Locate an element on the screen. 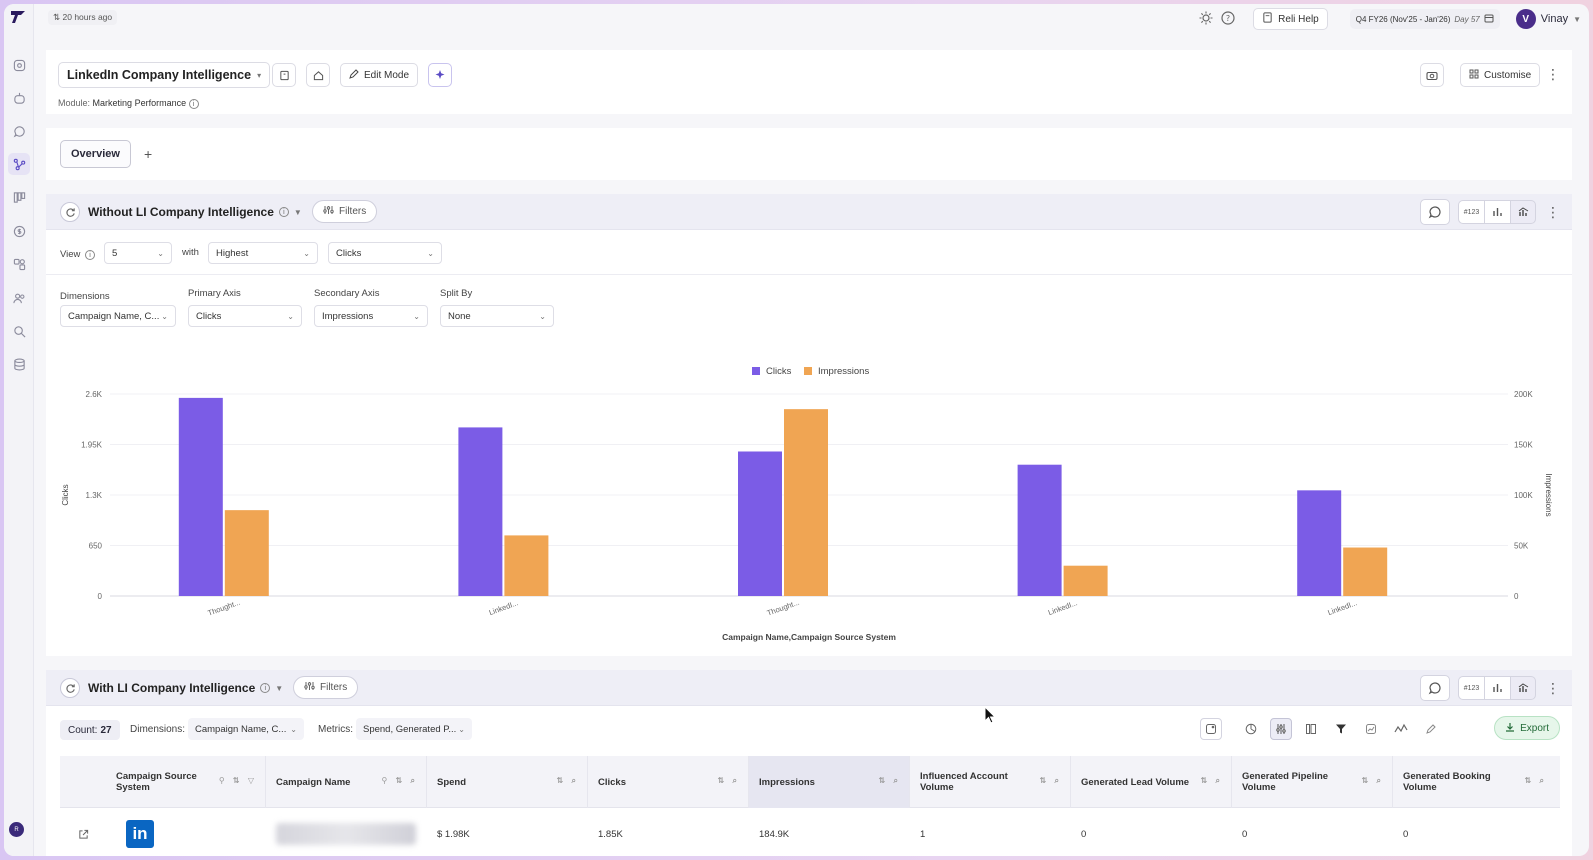  widget-title-group: With LI Company Intelligence i ▼ is located at coordinates (185, 688).